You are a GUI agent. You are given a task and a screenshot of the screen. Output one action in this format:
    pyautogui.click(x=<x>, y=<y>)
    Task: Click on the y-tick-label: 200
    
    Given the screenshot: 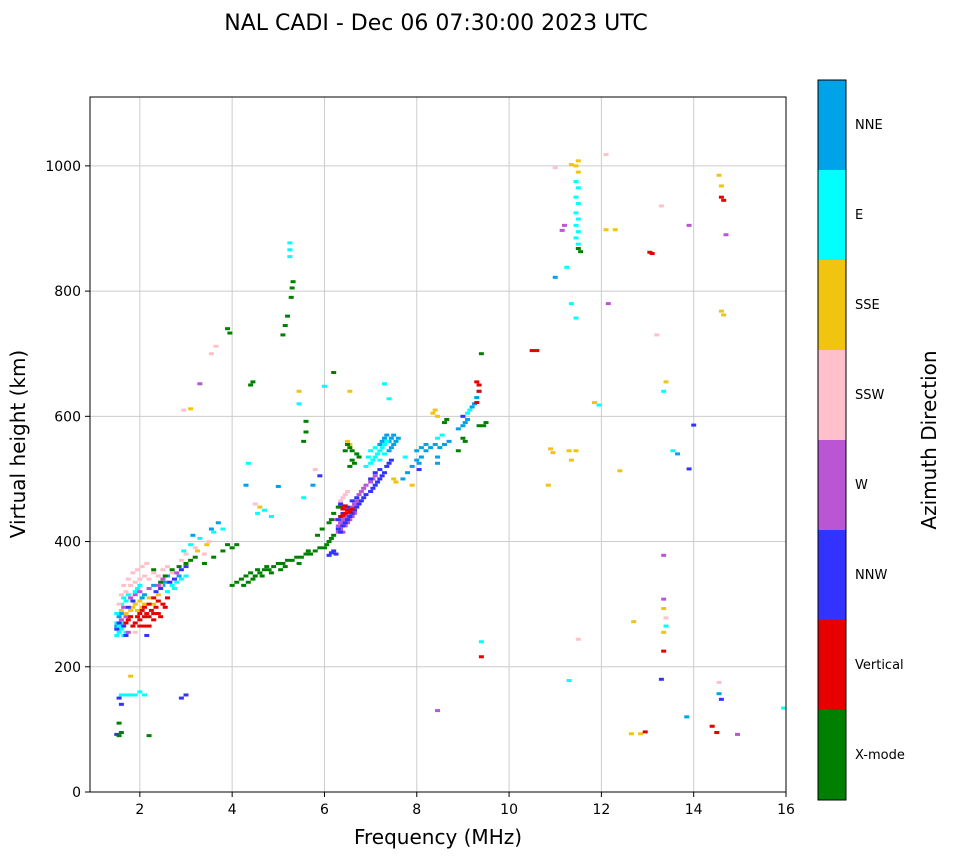 What is the action you would take?
    pyautogui.click(x=67, y=668)
    